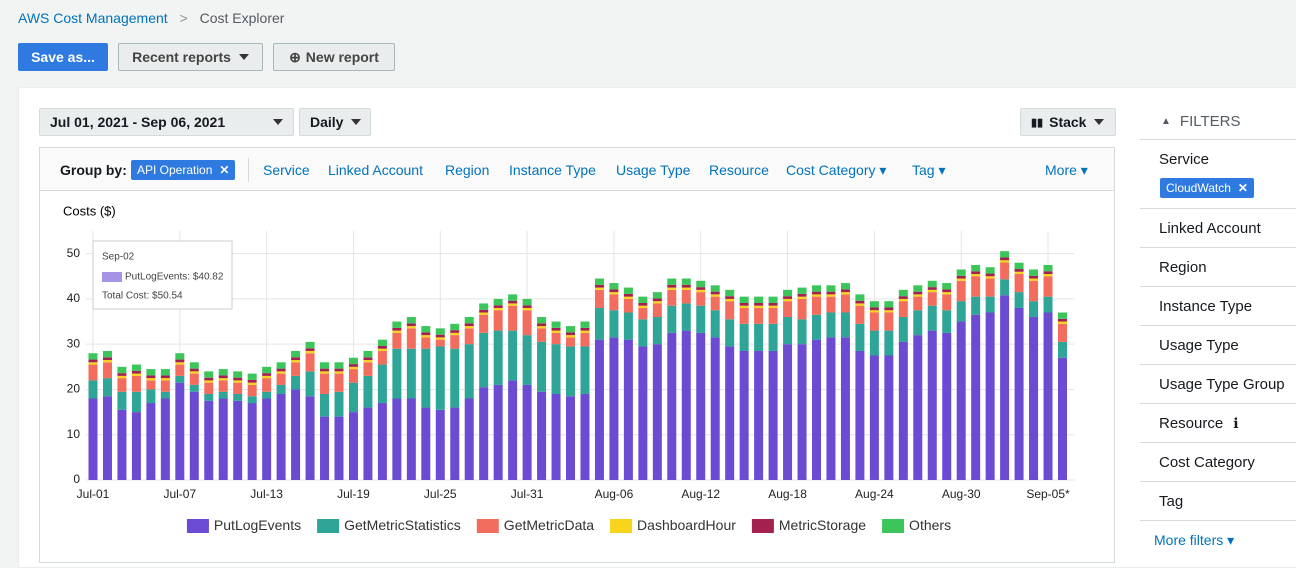 This screenshot has height=568, width=1296. What do you see at coordinates (93, 18) in the screenshot?
I see `breadcrumb-root: AWS Cost Management` at bounding box center [93, 18].